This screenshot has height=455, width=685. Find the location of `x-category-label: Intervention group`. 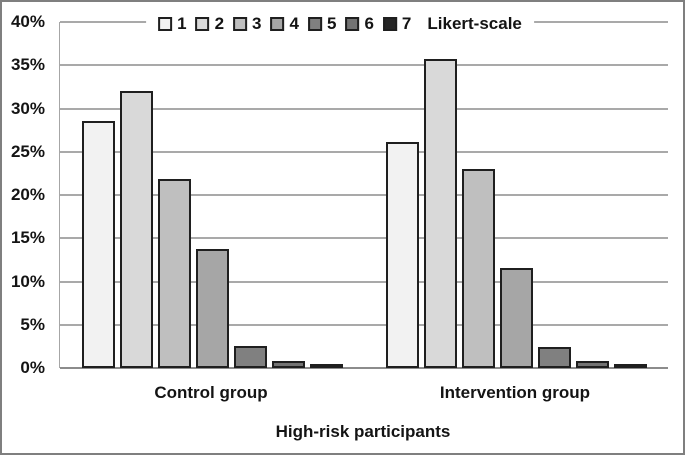

x-category-label: Intervention group is located at coordinates (515, 392).